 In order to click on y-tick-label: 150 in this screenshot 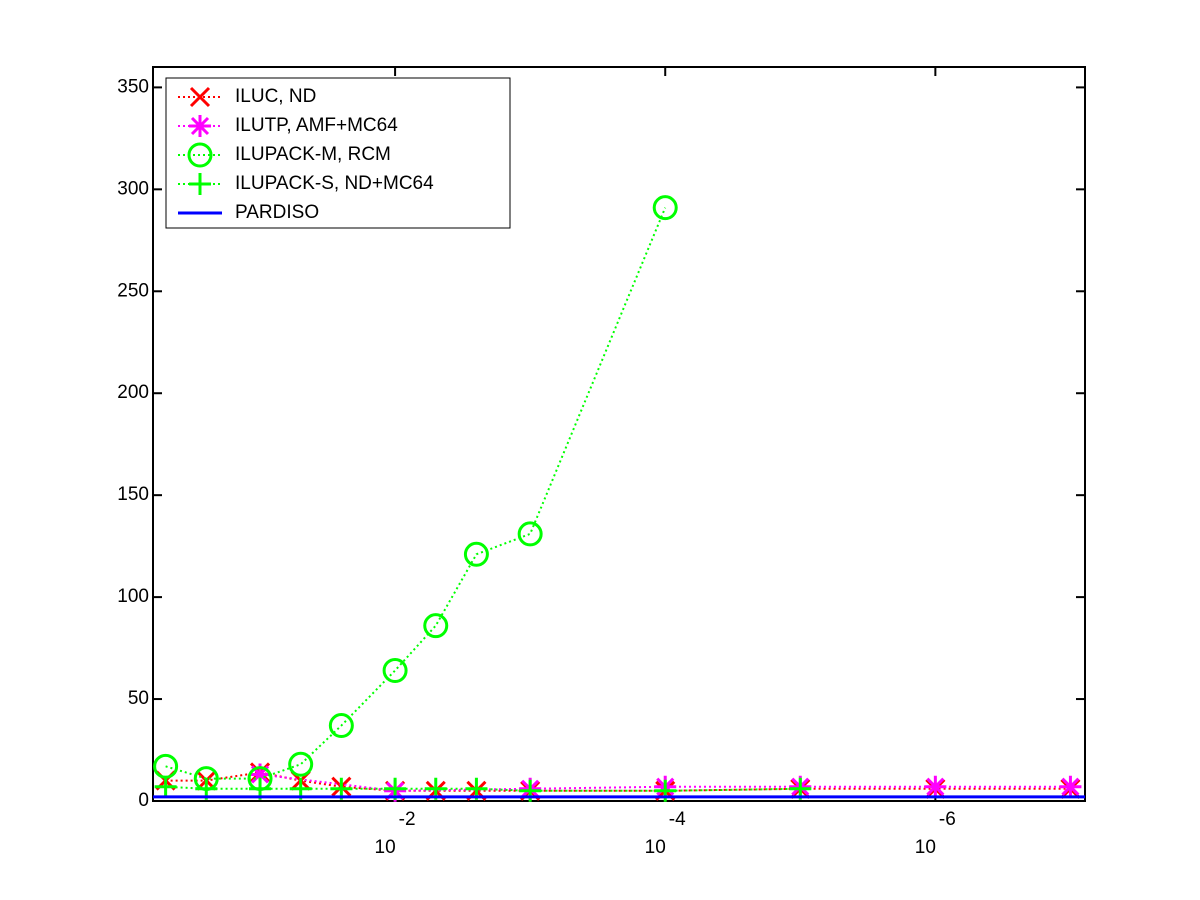, I will do `click(133, 494)`.